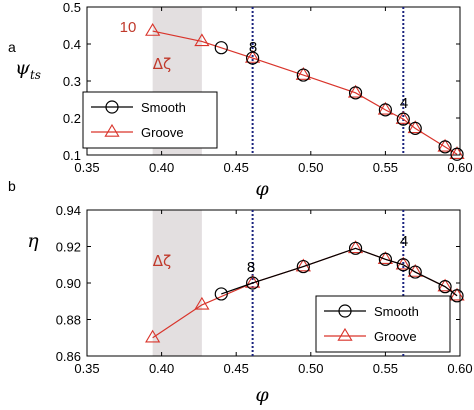  Describe the element at coordinates (68, 247) in the screenshot. I see `y-tick-label: 0.92` at that location.